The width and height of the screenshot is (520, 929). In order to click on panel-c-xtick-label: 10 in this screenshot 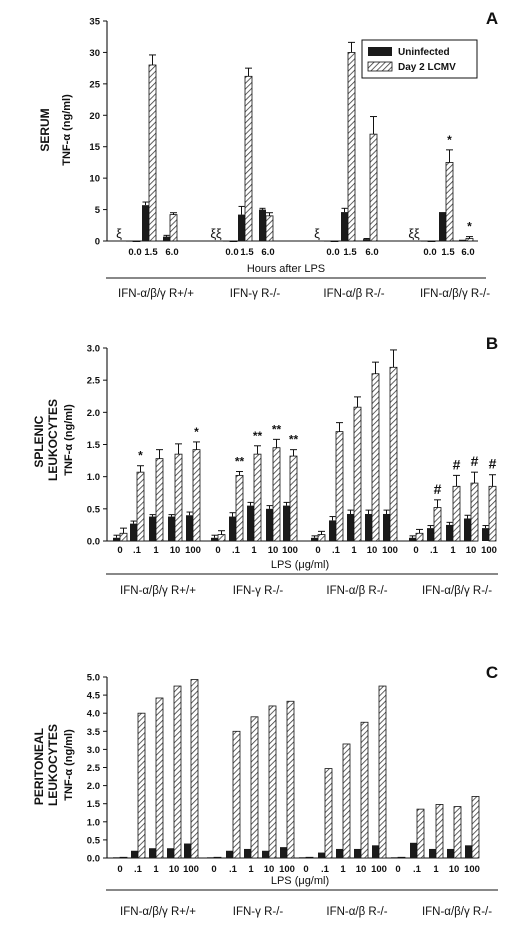, I will do `click(269, 869)`.